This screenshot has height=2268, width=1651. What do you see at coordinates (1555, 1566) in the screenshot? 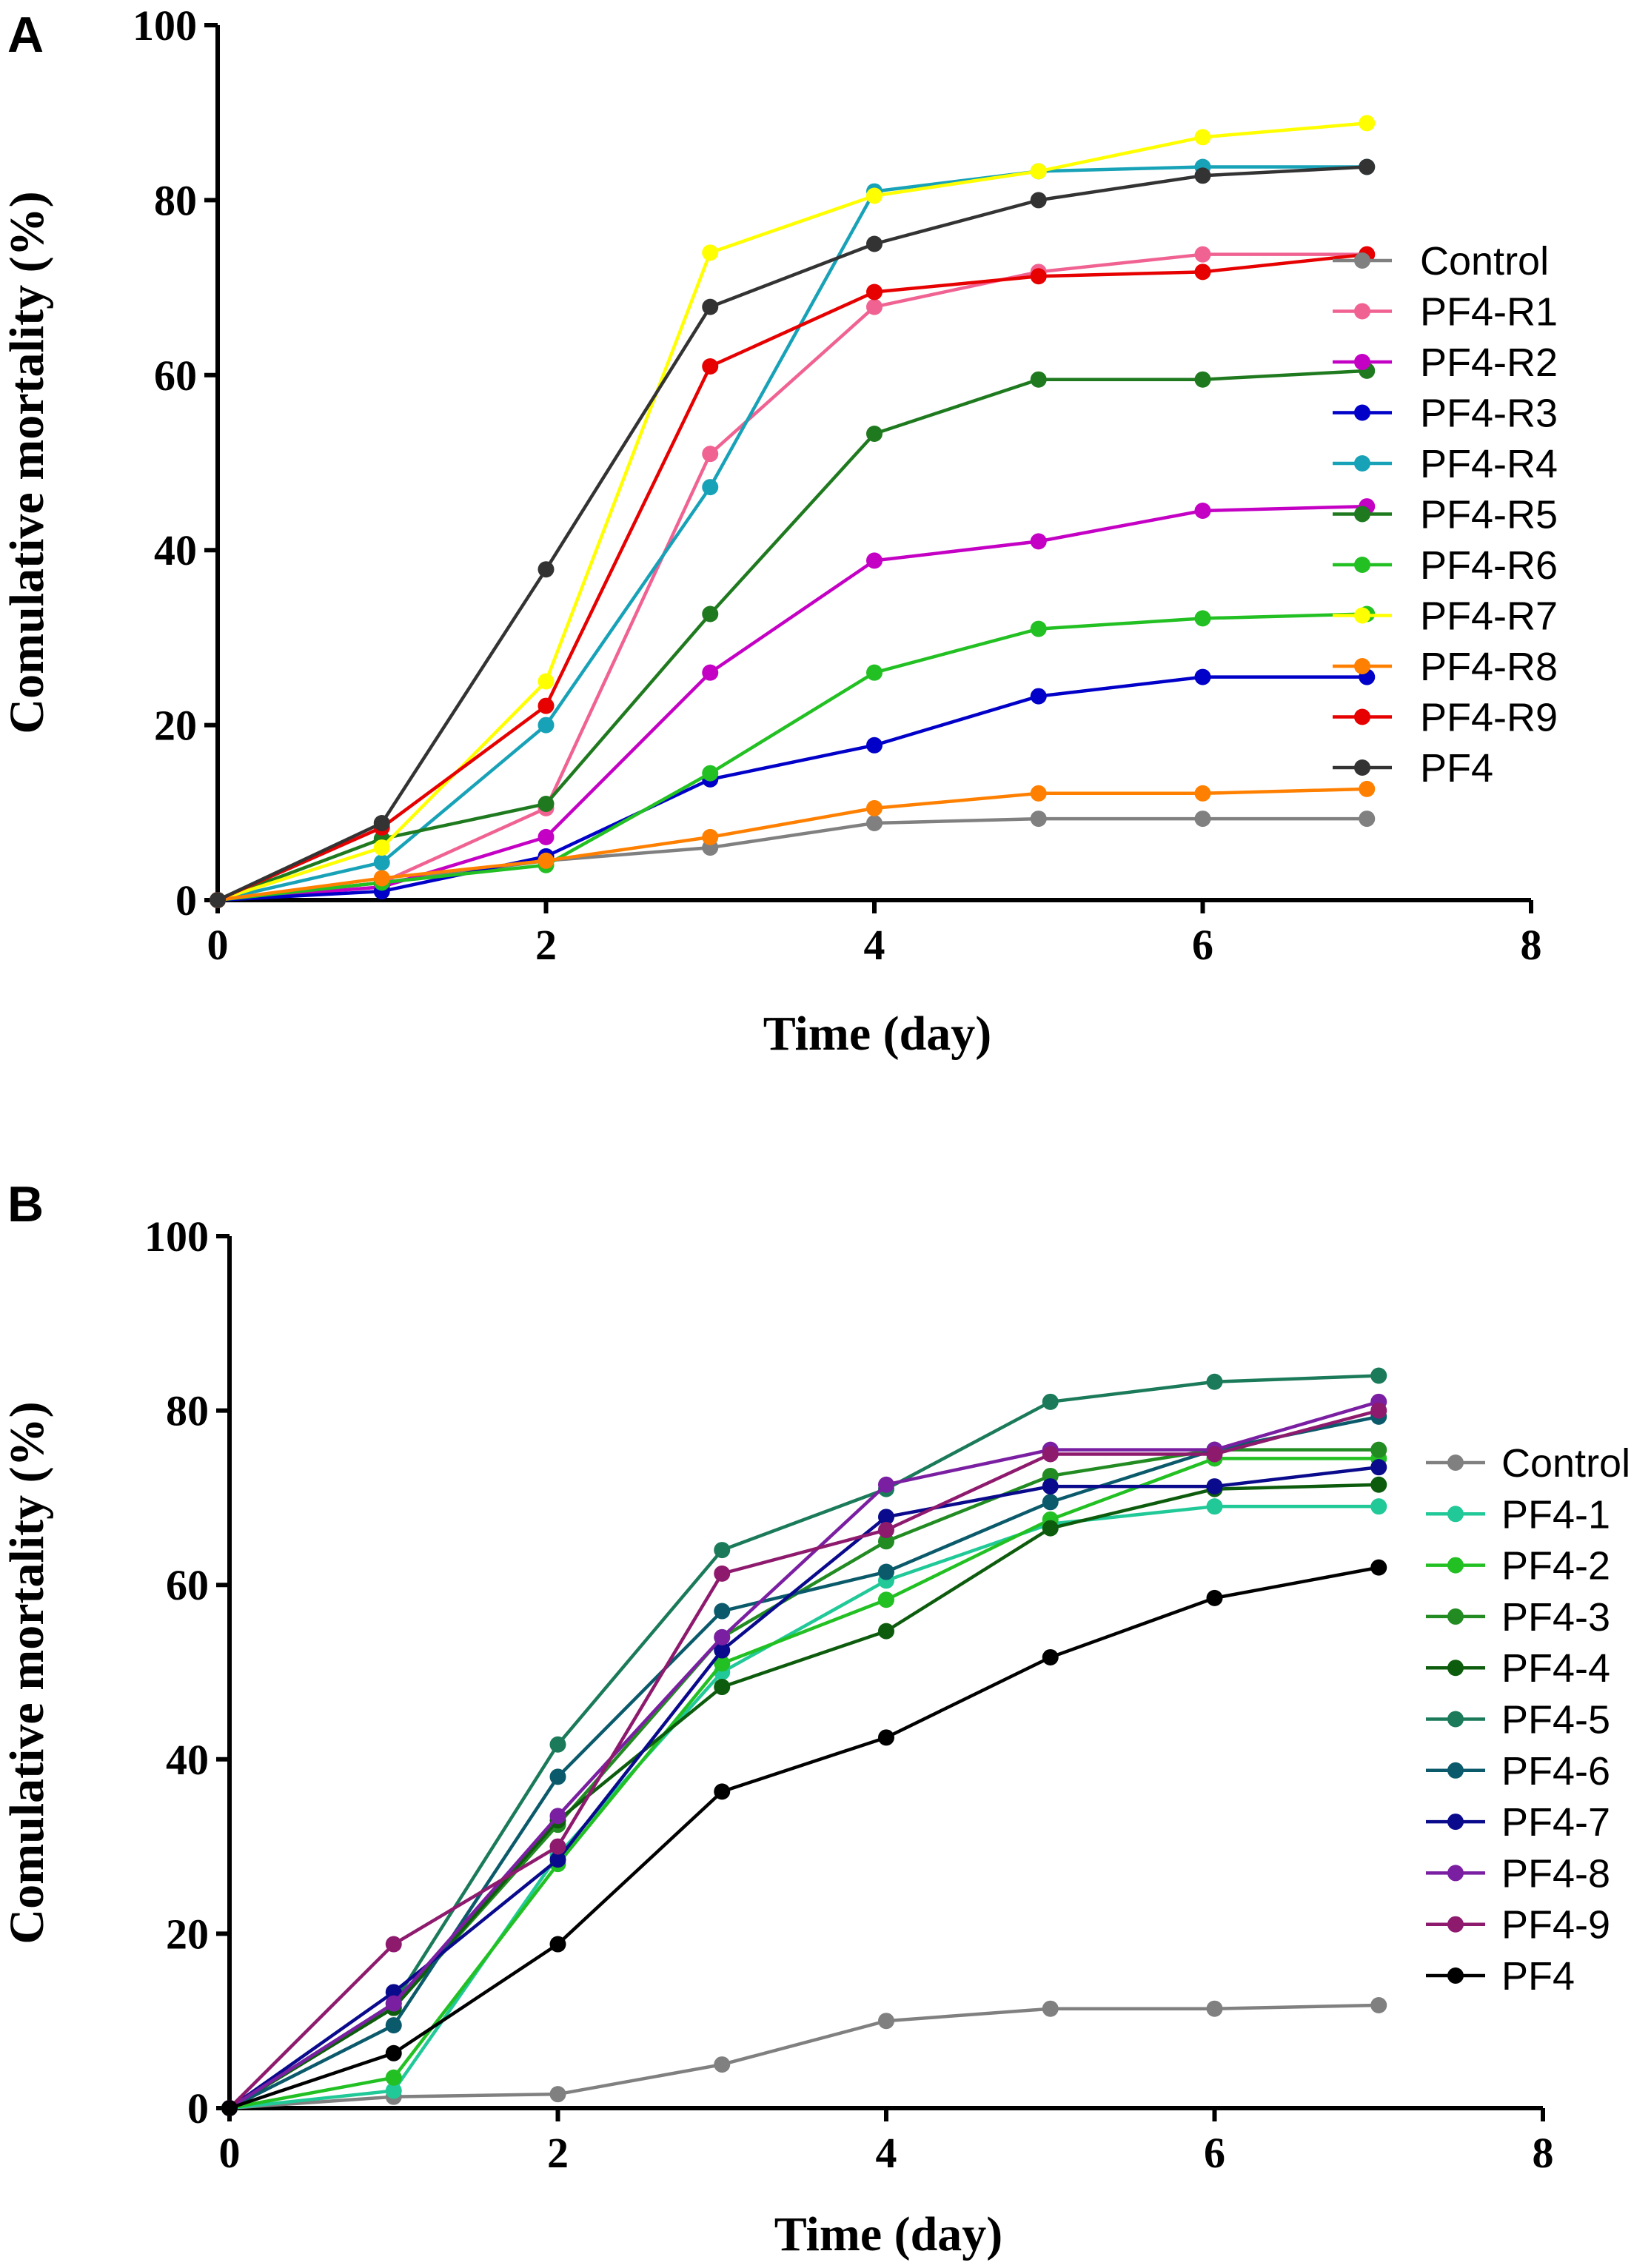
I see `legend-label-pf4-2: PF4-2` at bounding box center [1555, 1566].